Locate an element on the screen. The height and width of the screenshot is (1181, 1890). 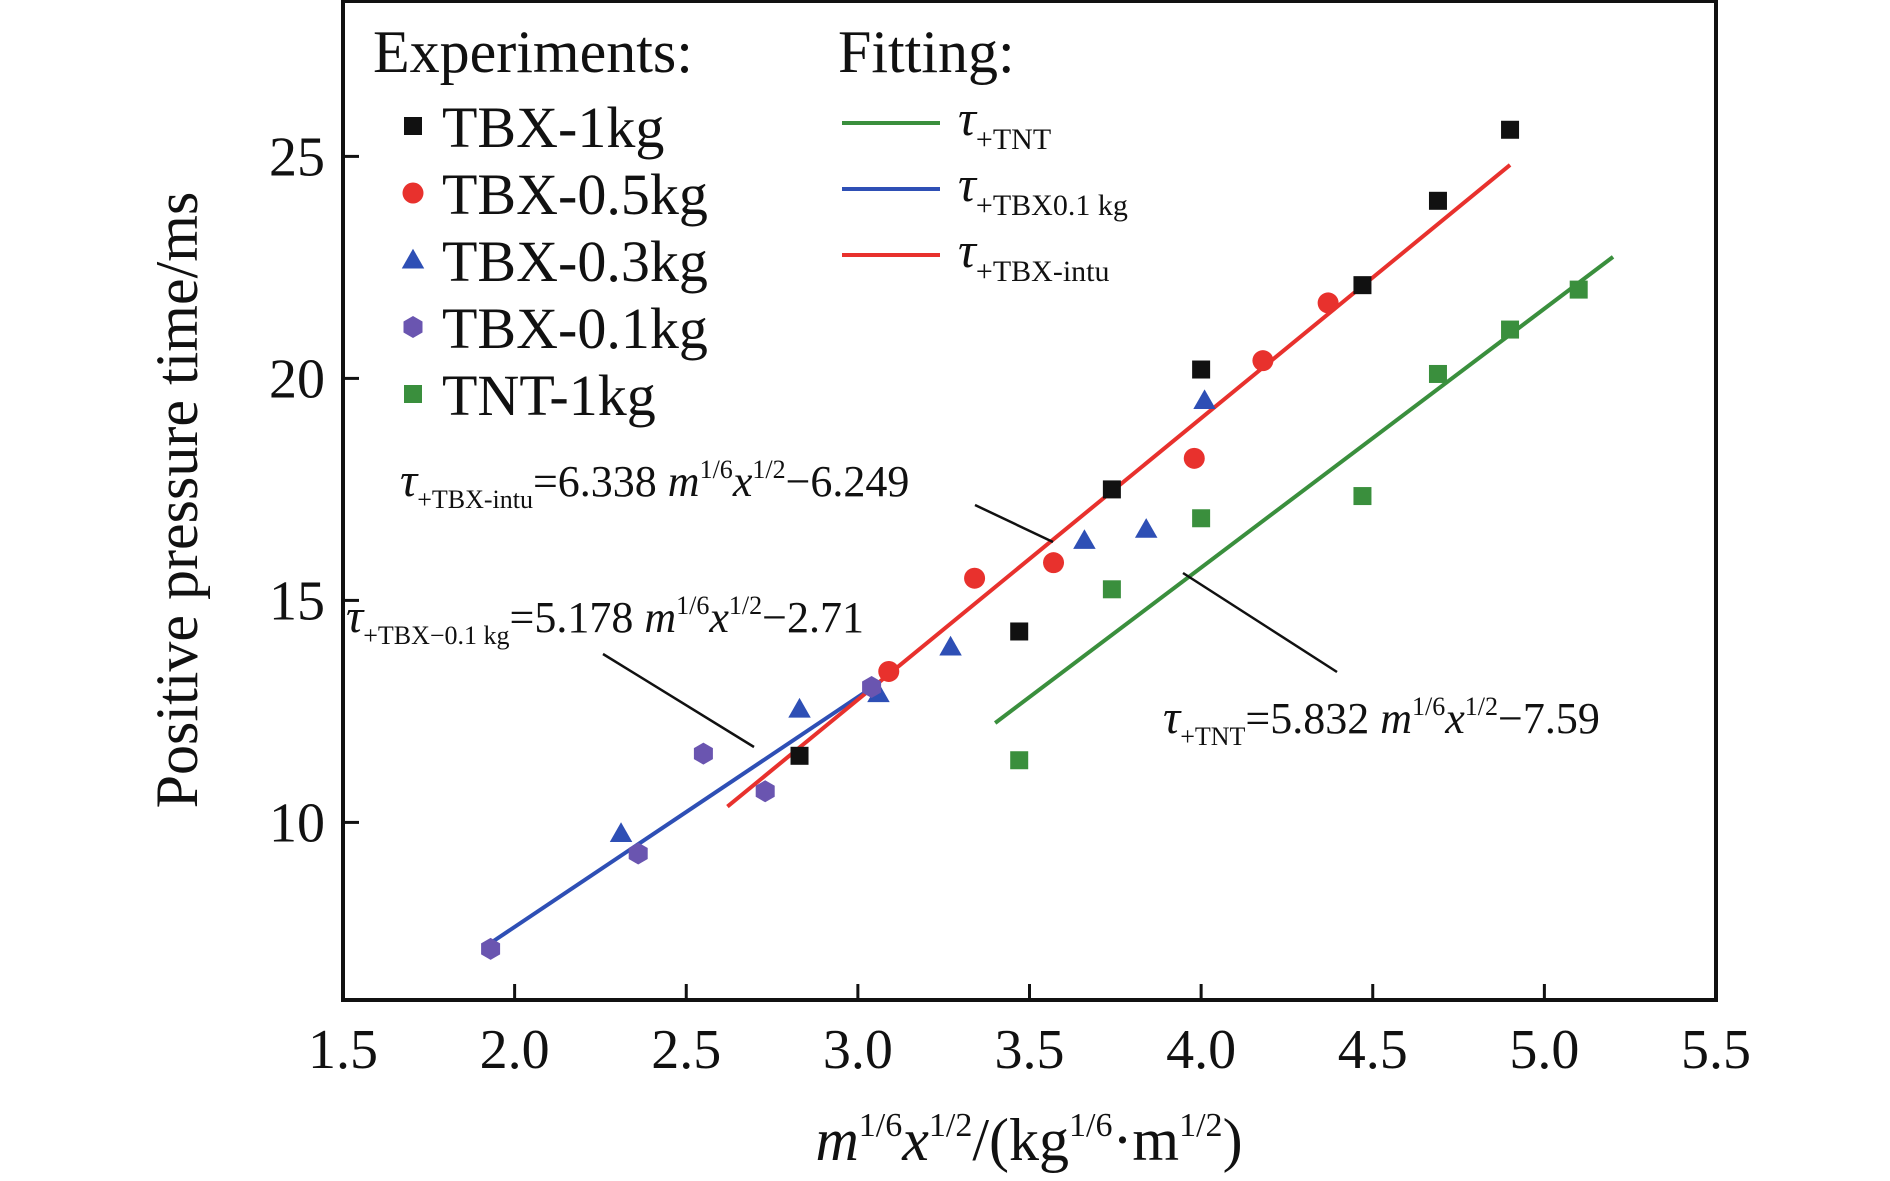
x-tick-label-3.5: 3.5 is located at coordinates (1030, 1050).